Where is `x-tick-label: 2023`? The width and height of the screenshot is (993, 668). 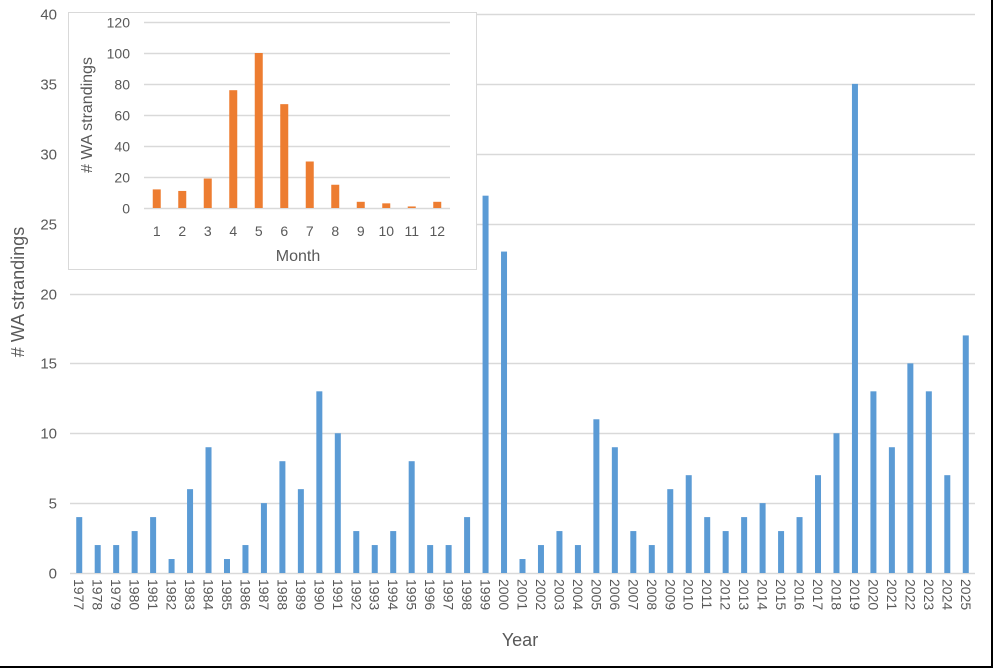
x-tick-label: 2023 is located at coordinates (929, 594).